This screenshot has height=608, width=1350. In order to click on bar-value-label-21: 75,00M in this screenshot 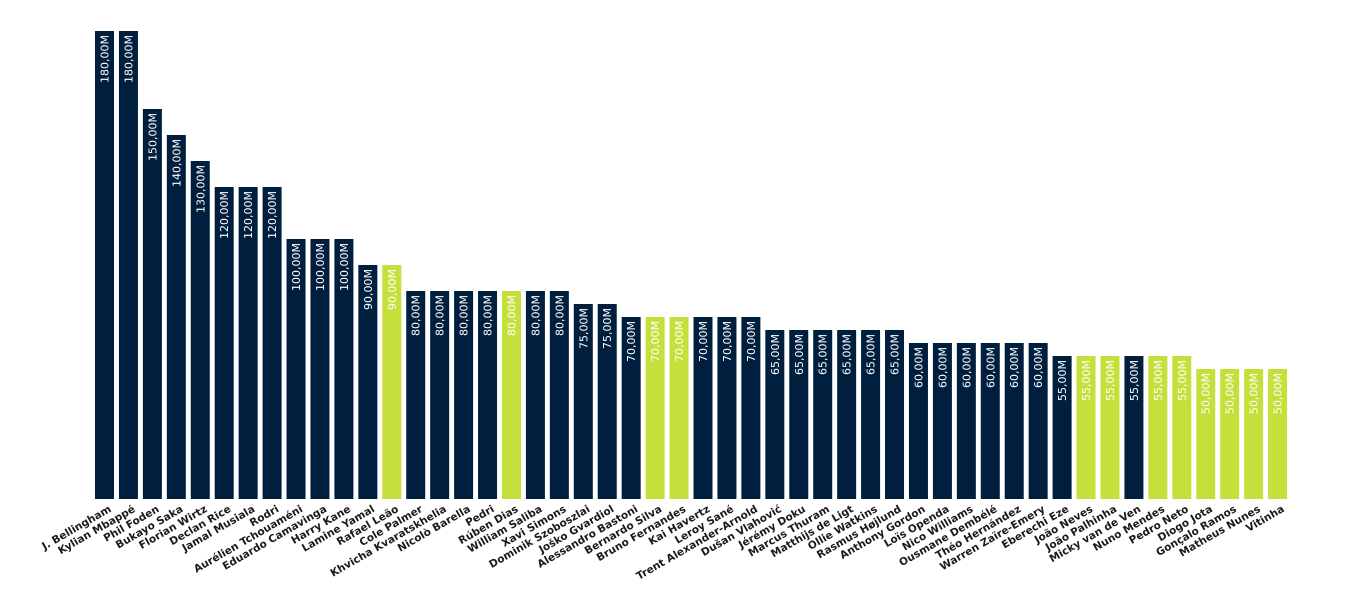, I will do `click(583, 328)`.